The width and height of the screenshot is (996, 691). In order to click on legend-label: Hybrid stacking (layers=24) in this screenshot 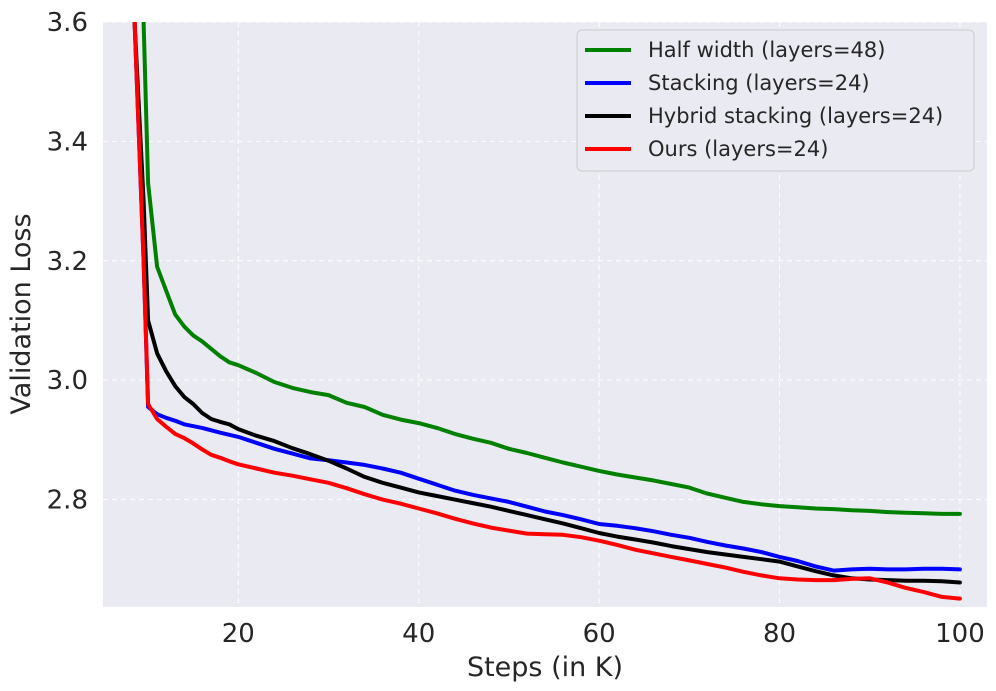, I will do `click(795, 116)`.